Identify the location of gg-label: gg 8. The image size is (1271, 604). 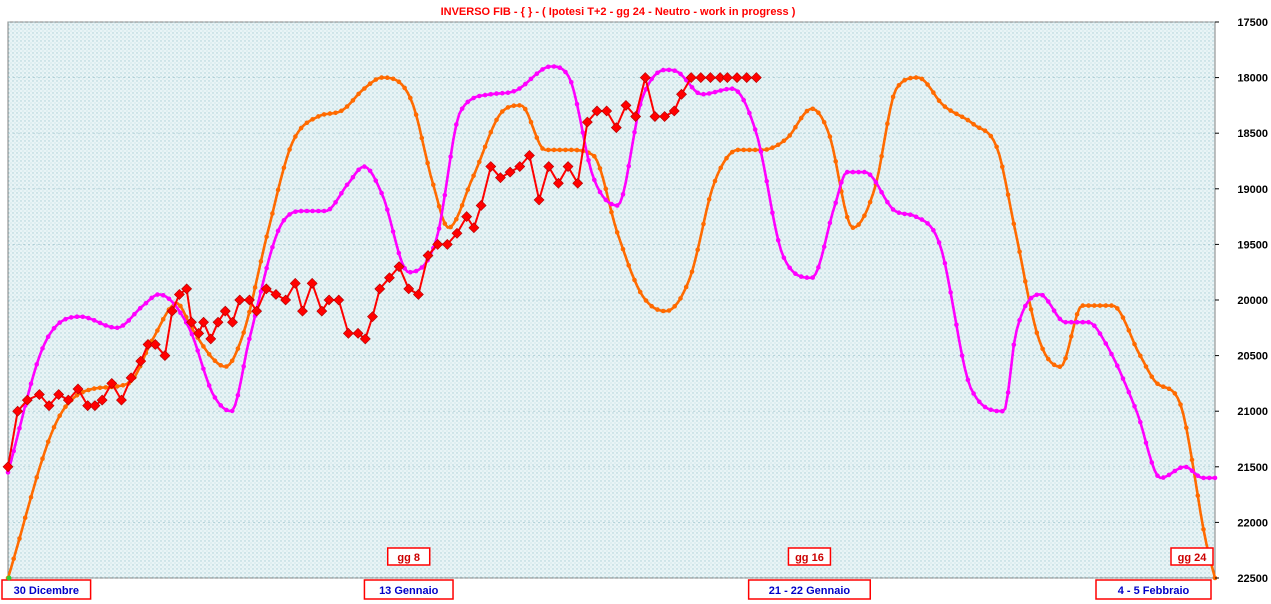
(408, 556).